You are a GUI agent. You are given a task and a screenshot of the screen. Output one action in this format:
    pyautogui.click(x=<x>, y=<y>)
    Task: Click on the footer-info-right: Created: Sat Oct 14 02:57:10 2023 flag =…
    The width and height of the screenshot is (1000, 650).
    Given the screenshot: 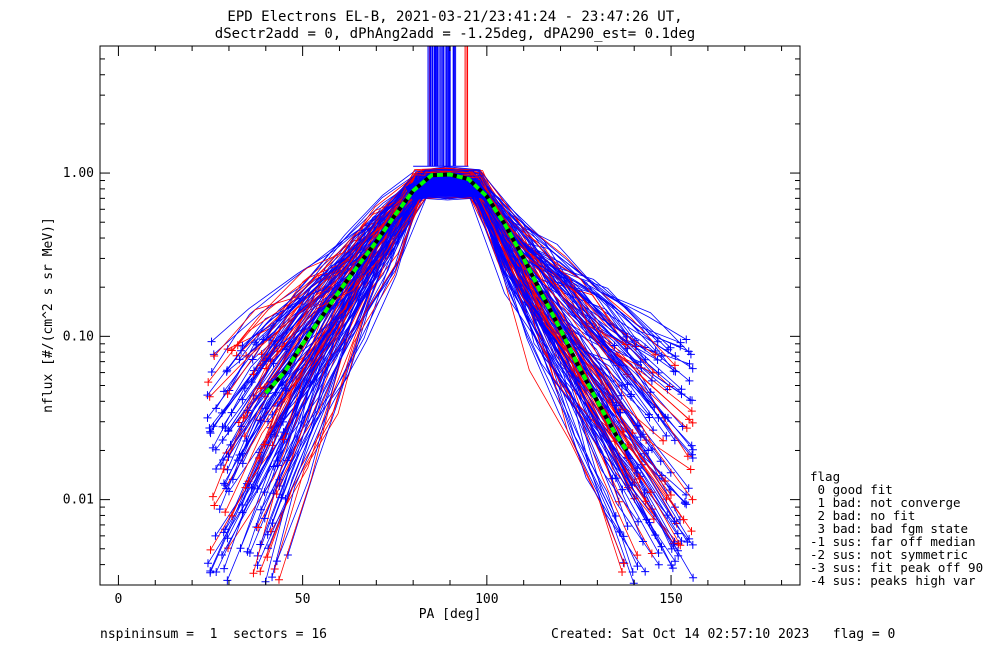 What is the action you would take?
    pyautogui.click(x=723, y=634)
    